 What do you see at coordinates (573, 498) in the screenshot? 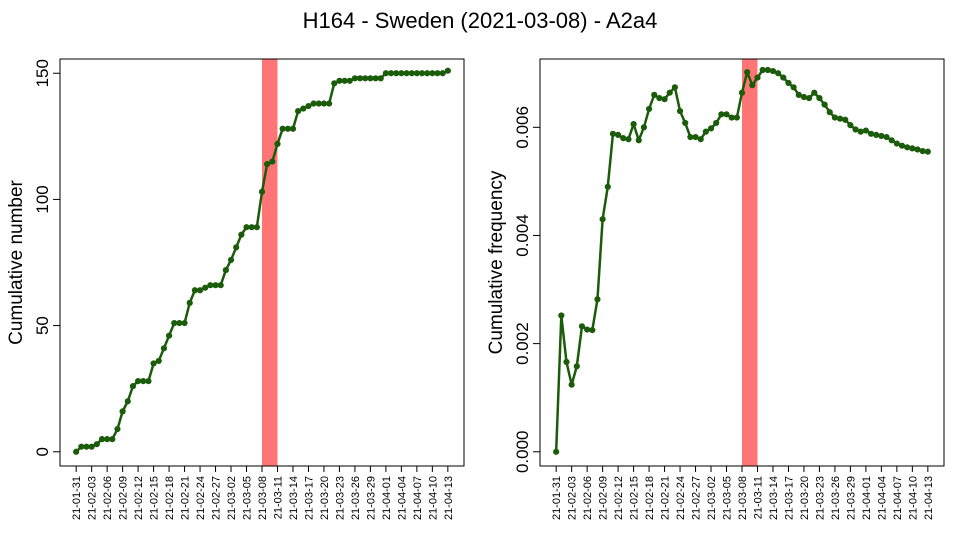
I see `x-tick-label: 21-02-03` at bounding box center [573, 498].